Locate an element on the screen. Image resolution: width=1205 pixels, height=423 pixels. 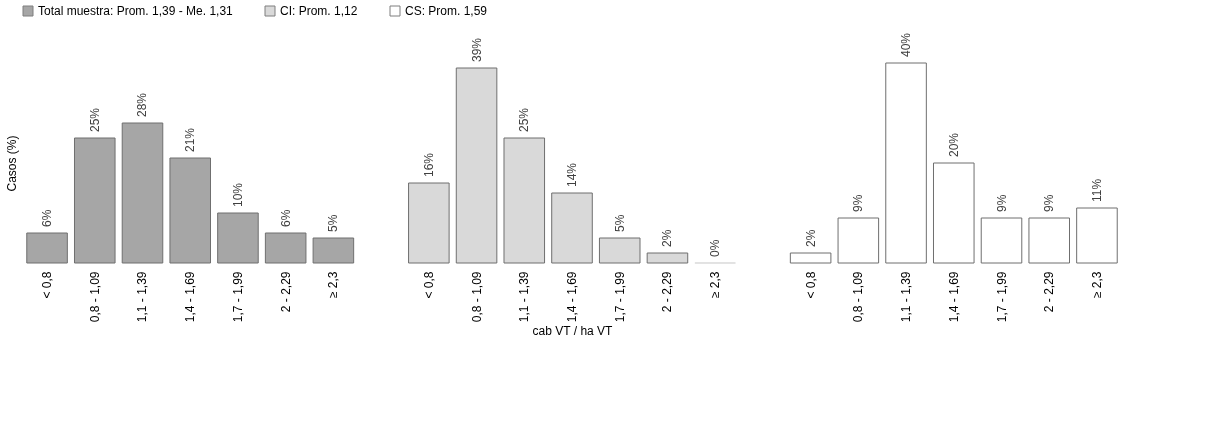
y-axis-title: Casos (%) is located at coordinates (11, 163).